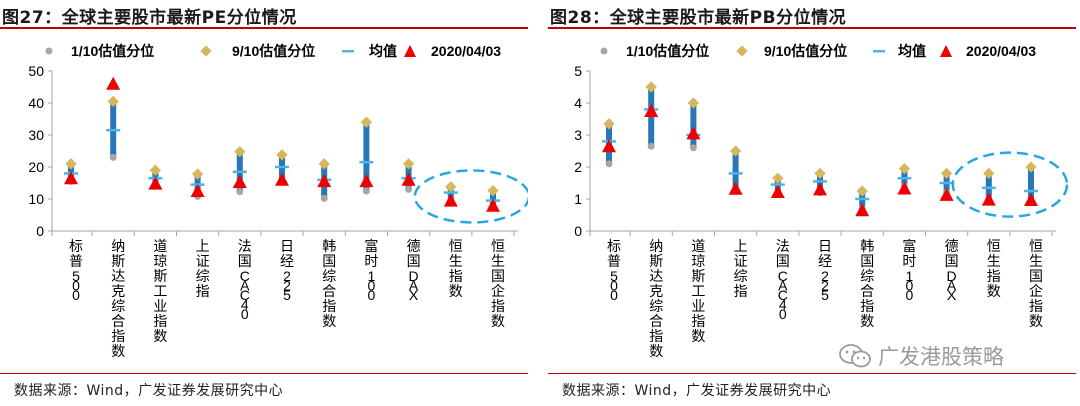 This screenshot has height=406, width=1080. Describe the element at coordinates (578, 199) in the screenshot. I see `y-tick-label: 1` at that location.